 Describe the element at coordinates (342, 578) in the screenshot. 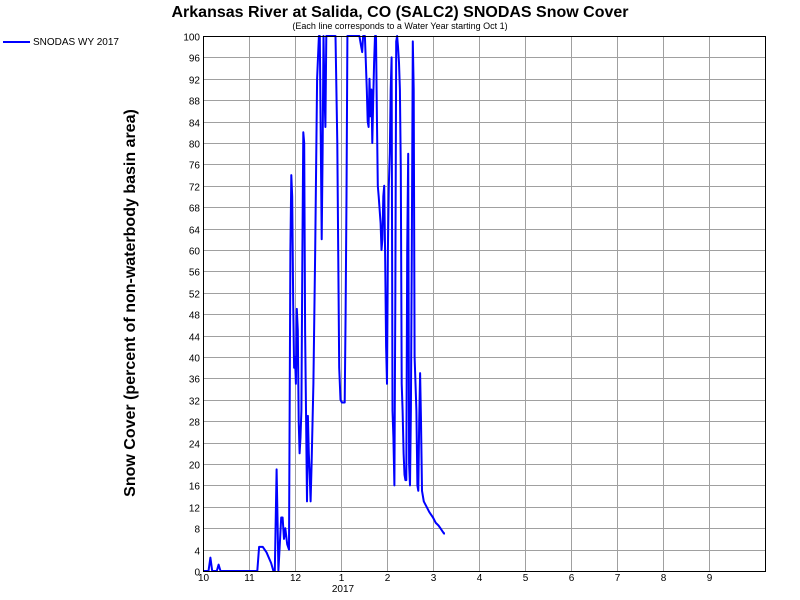

I see `x-tick-label: 1` at that location.